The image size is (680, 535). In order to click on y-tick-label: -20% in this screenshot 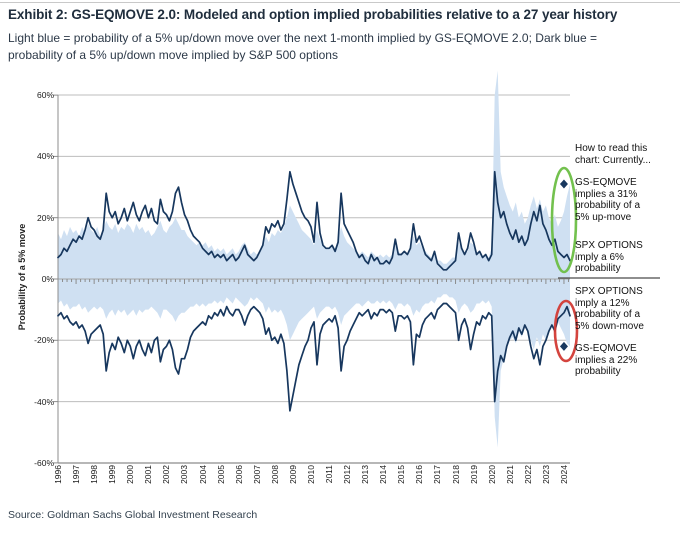, I will do `click(44, 340)`.